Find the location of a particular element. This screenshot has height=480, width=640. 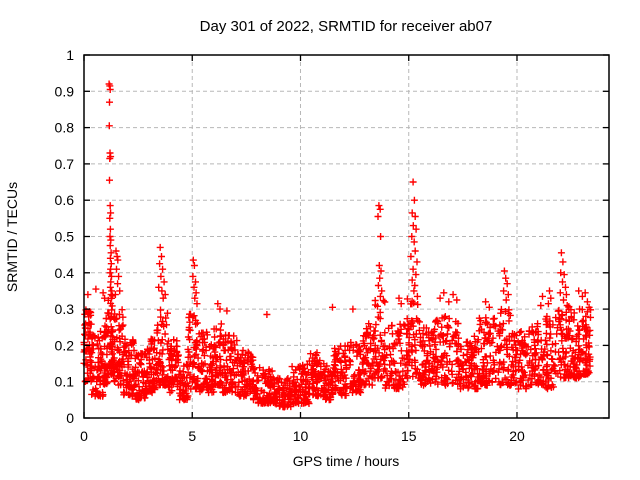

y-tick-label: 0.2 is located at coordinates (65, 345).